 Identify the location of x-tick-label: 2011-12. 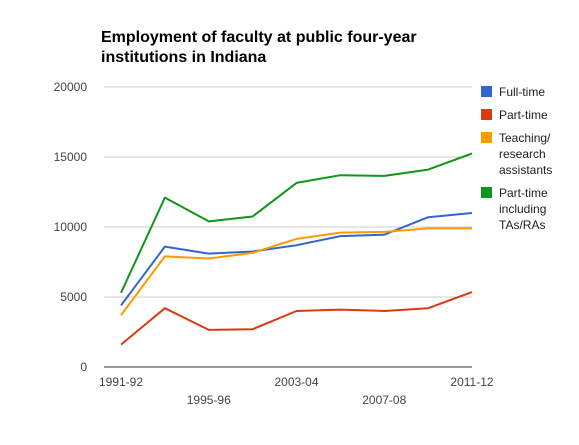
(471, 382).